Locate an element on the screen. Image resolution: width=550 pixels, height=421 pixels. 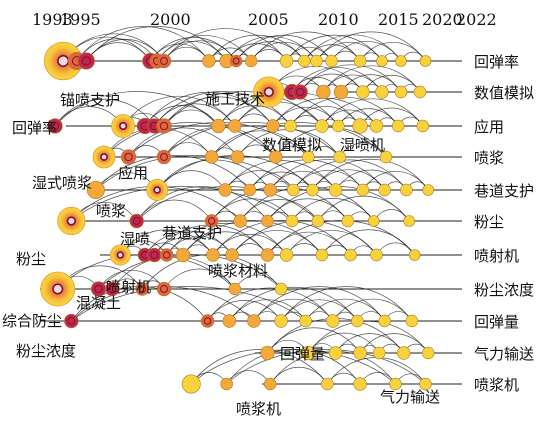
year-label: 1995 is located at coordinates (80, 19).